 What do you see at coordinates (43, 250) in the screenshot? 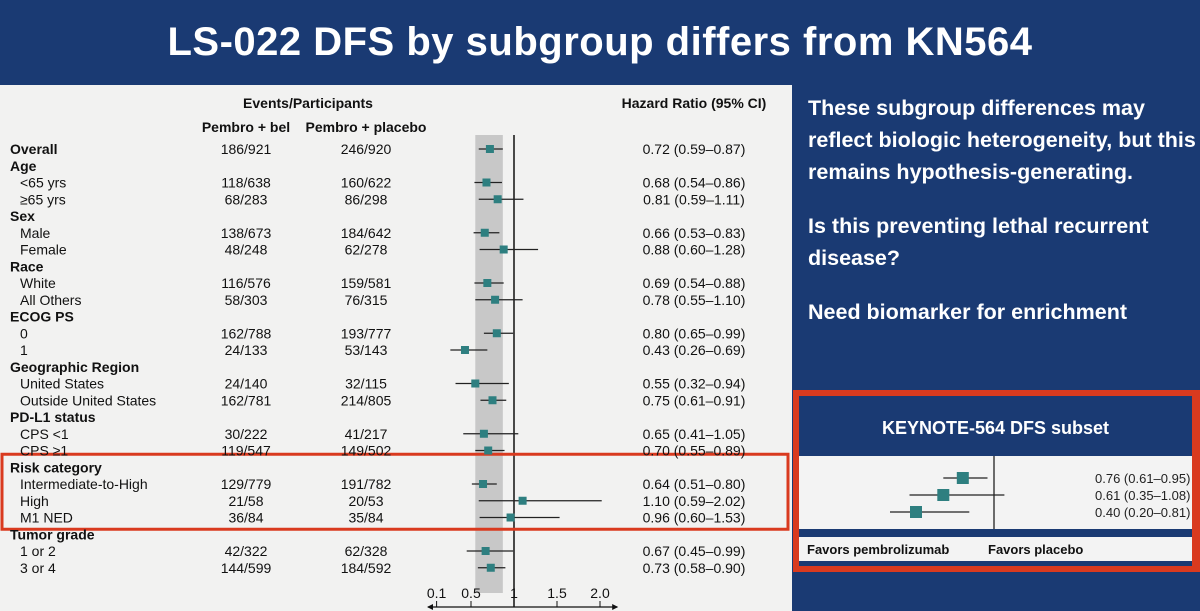
I see `row-label: Female` at bounding box center [43, 250].